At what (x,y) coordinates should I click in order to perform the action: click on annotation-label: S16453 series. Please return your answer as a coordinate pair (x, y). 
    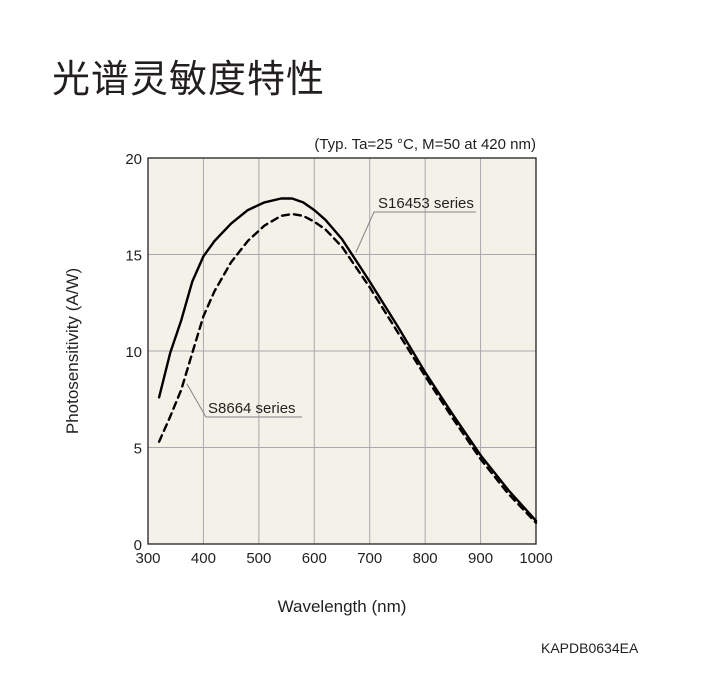
    Looking at the image, I should click on (426, 203).